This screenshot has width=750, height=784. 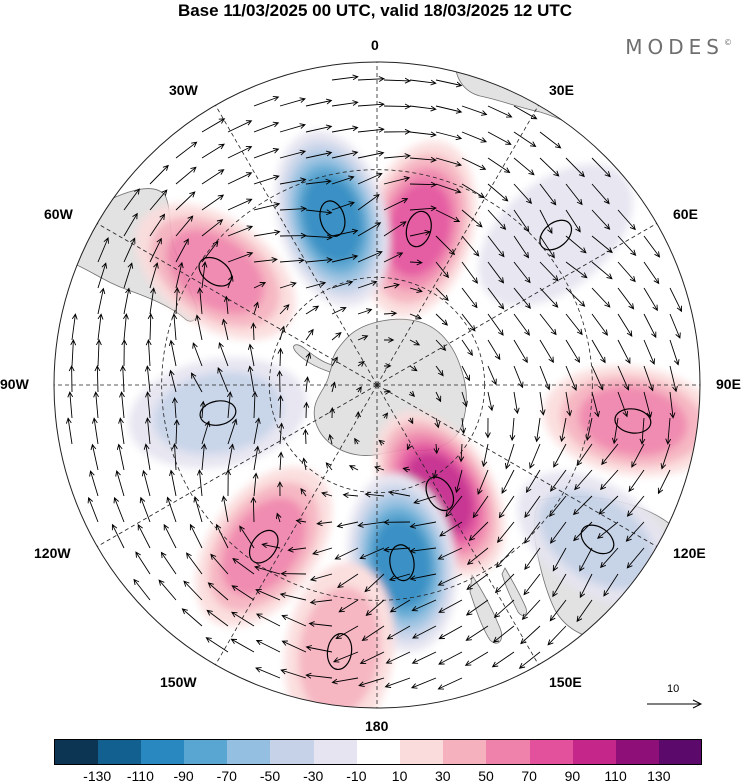 I want to click on colorbar-tick-label-6: -10, so click(x=356, y=776).